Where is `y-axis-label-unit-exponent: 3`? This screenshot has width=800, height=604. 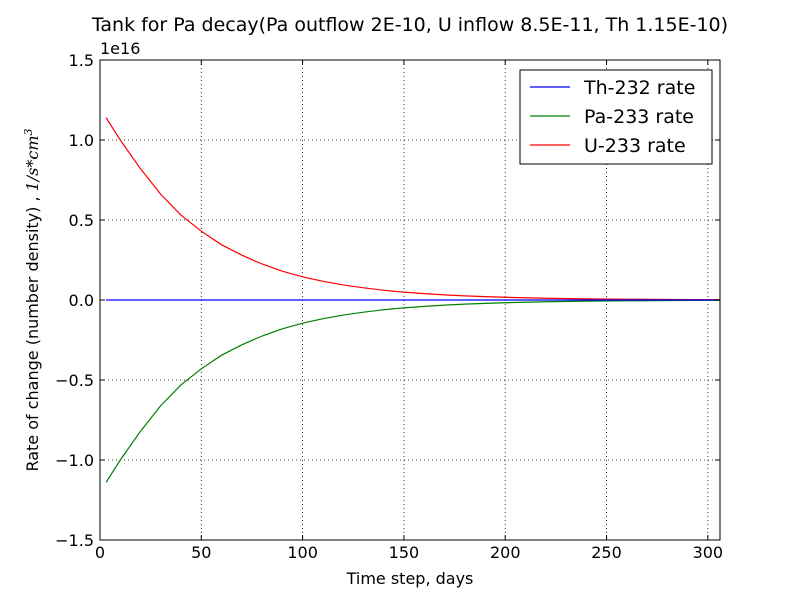 y-axis-label-unit-exponent: 3 is located at coordinates (28, 131).